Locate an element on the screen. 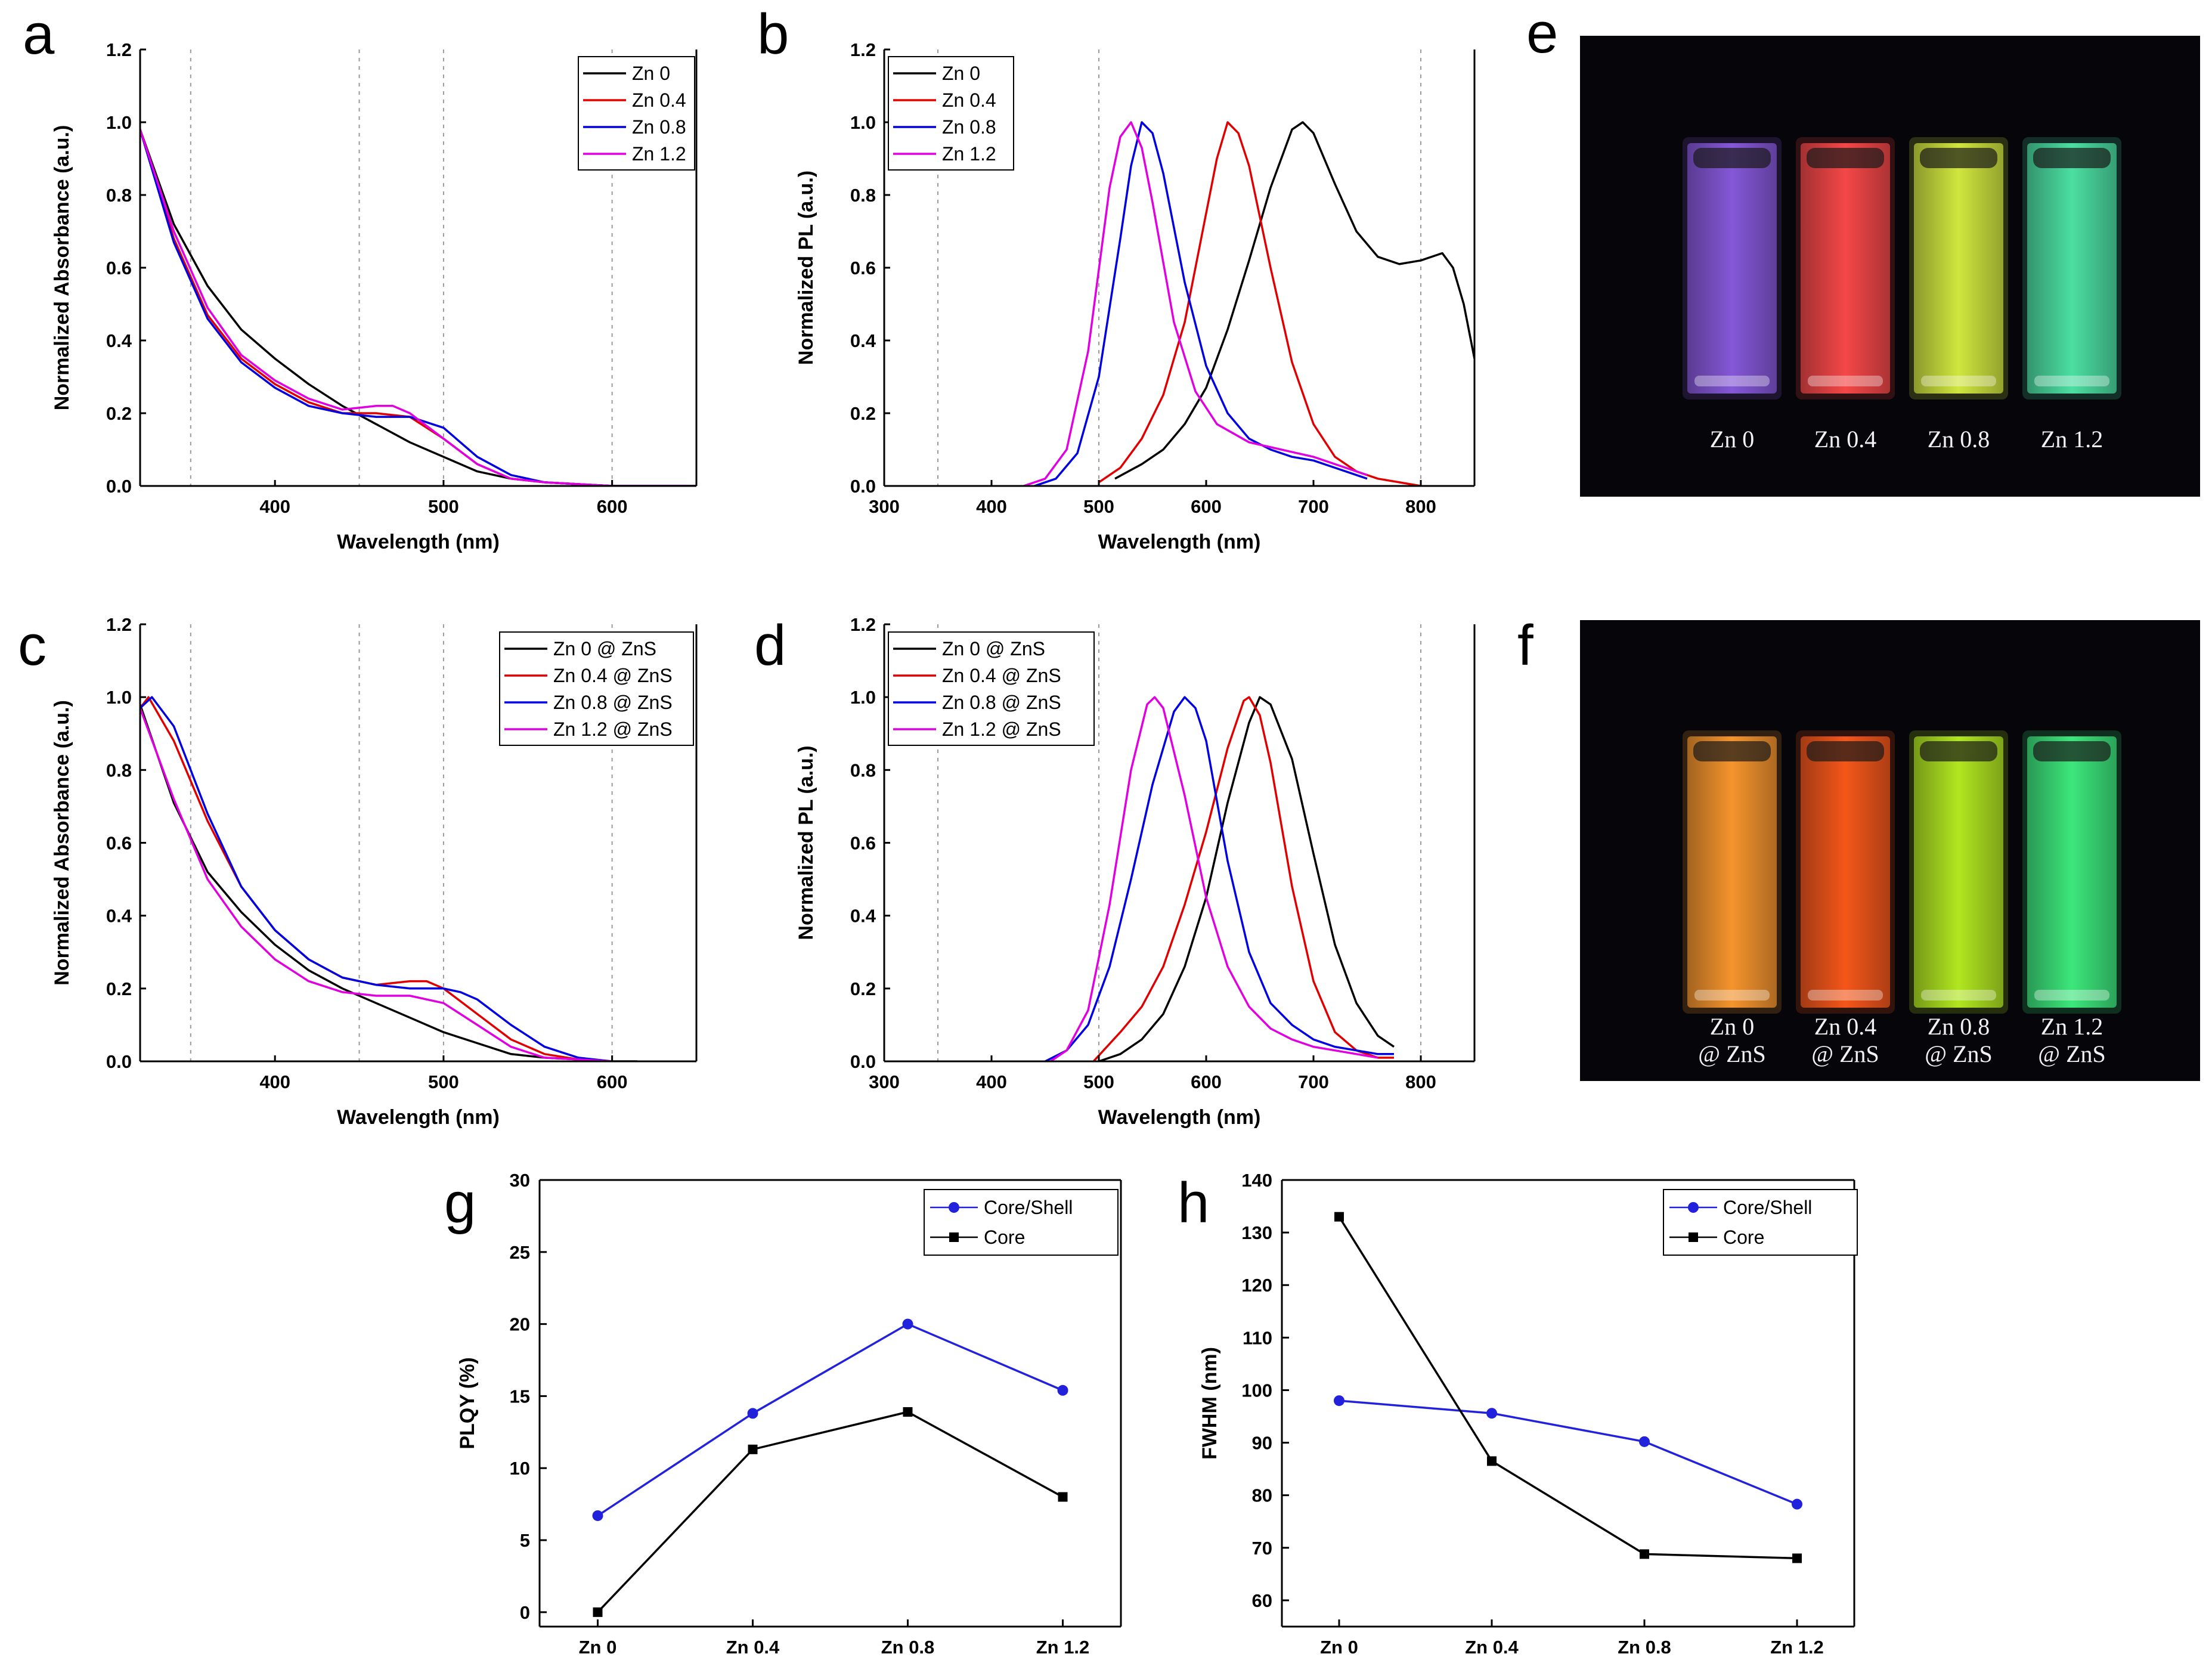 This screenshot has width=2212, height=1657. x-tick-label: Zn 0 is located at coordinates (1339, 1647).